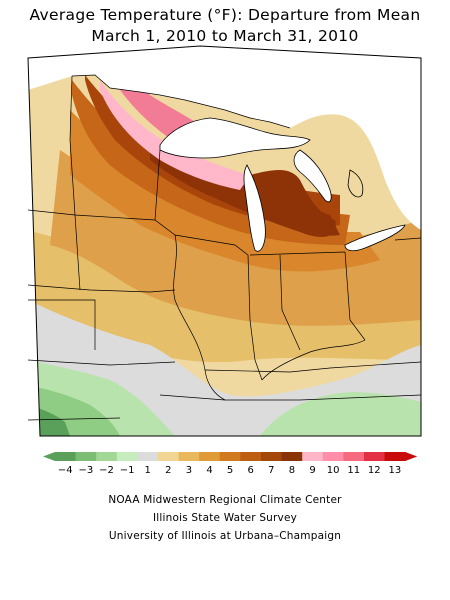 The image size is (450, 600). What do you see at coordinates (251, 470) in the screenshot?
I see `legend-label: 6` at bounding box center [251, 470].